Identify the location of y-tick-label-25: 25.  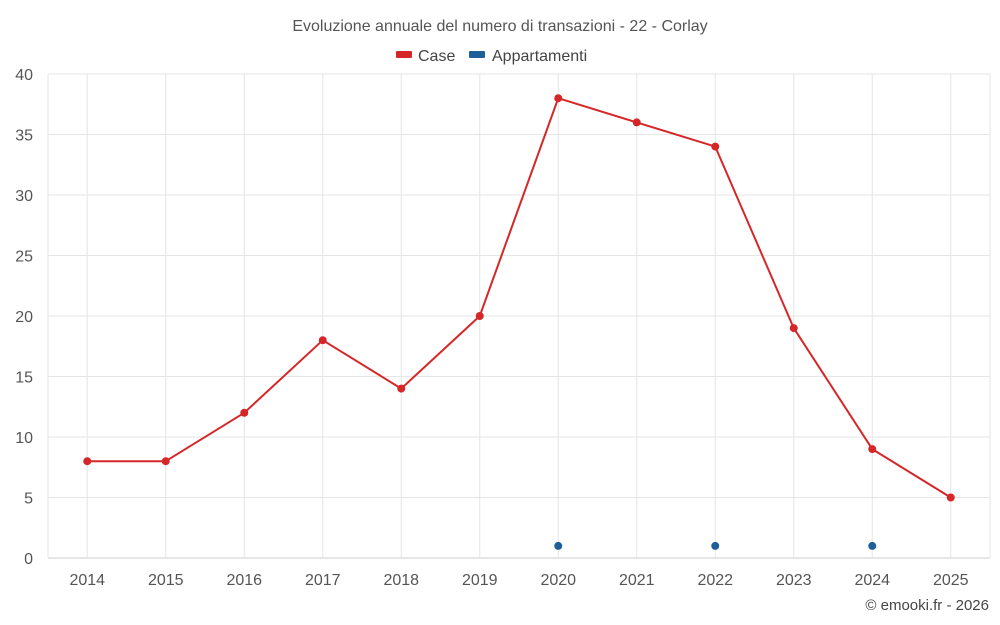
(24, 257).